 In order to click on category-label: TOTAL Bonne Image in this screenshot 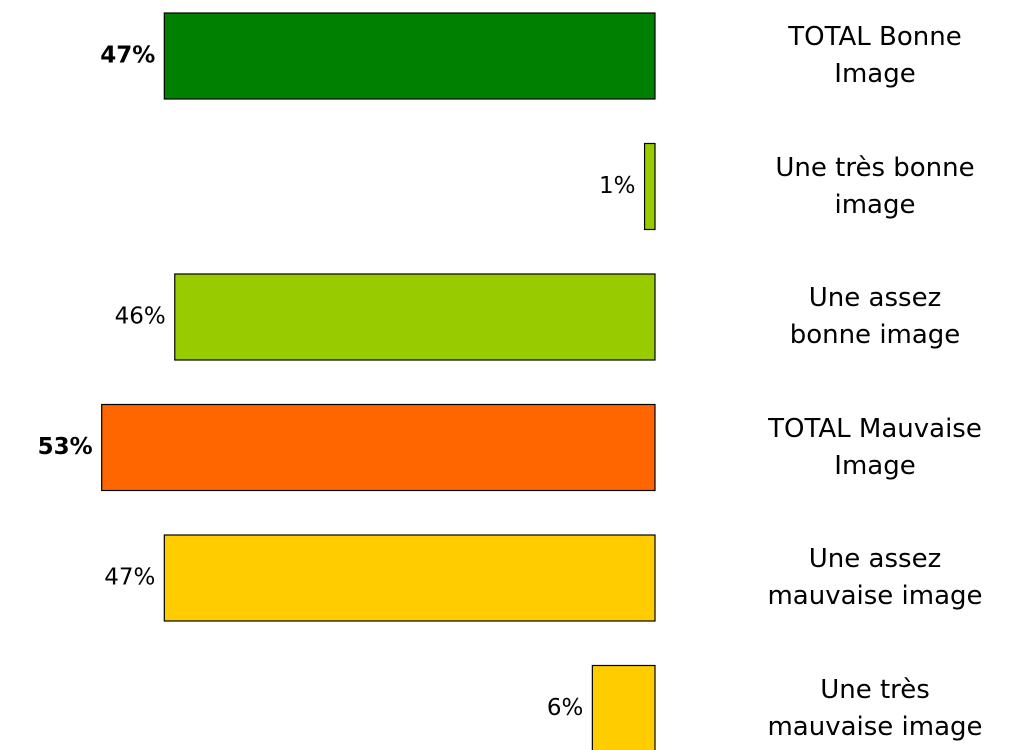, I will do `click(875, 55)`.